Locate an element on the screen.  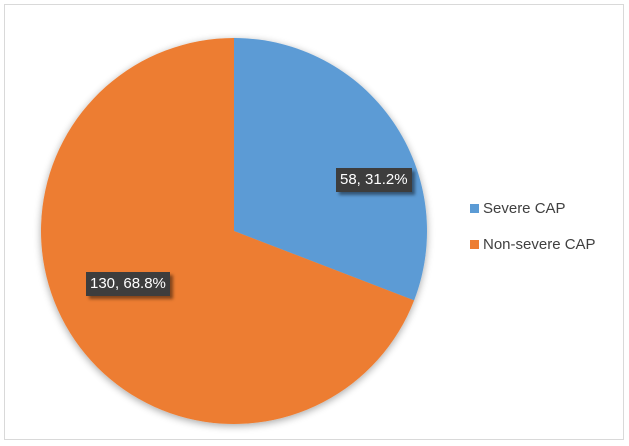
legend-item-non-severe-cap: Non-severe CAP is located at coordinates (533, 244).